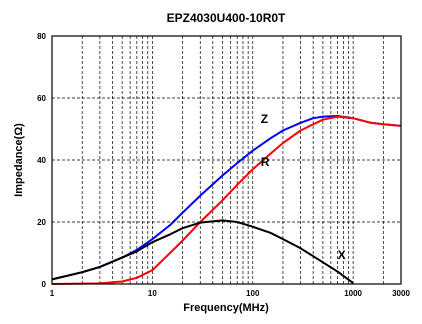  I want to click on y-tick-label: 40, so click(41, 160).